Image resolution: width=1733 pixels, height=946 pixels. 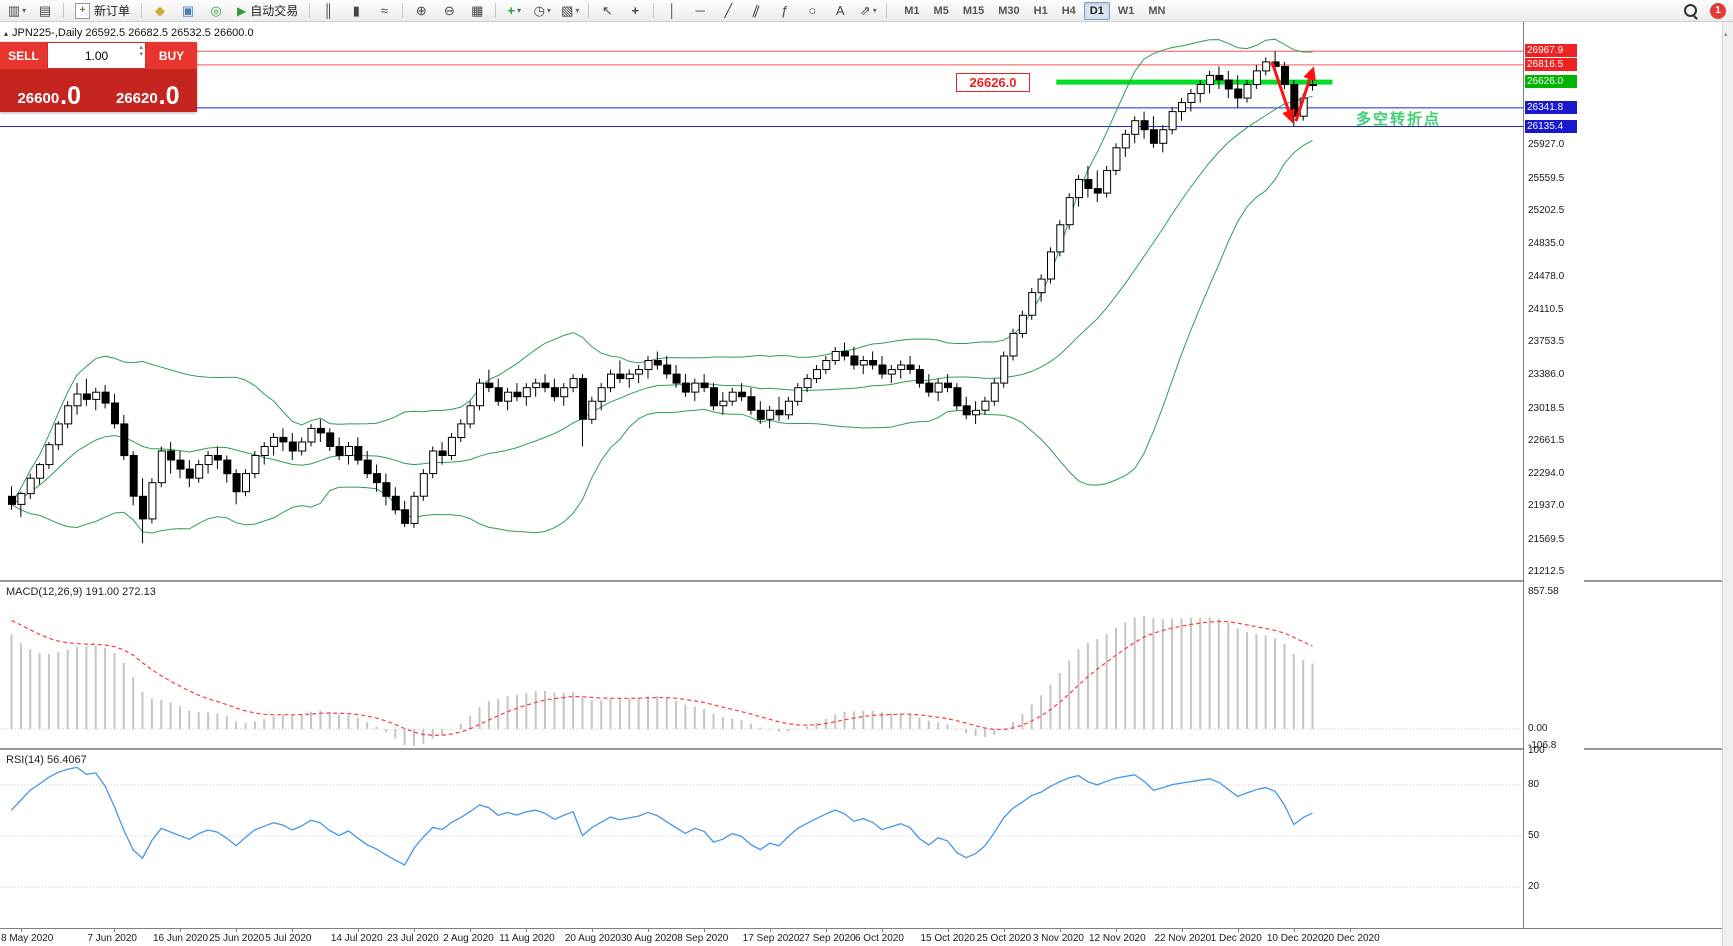 I want to click on notification-badge: 1, so click(x=1718, y=10).